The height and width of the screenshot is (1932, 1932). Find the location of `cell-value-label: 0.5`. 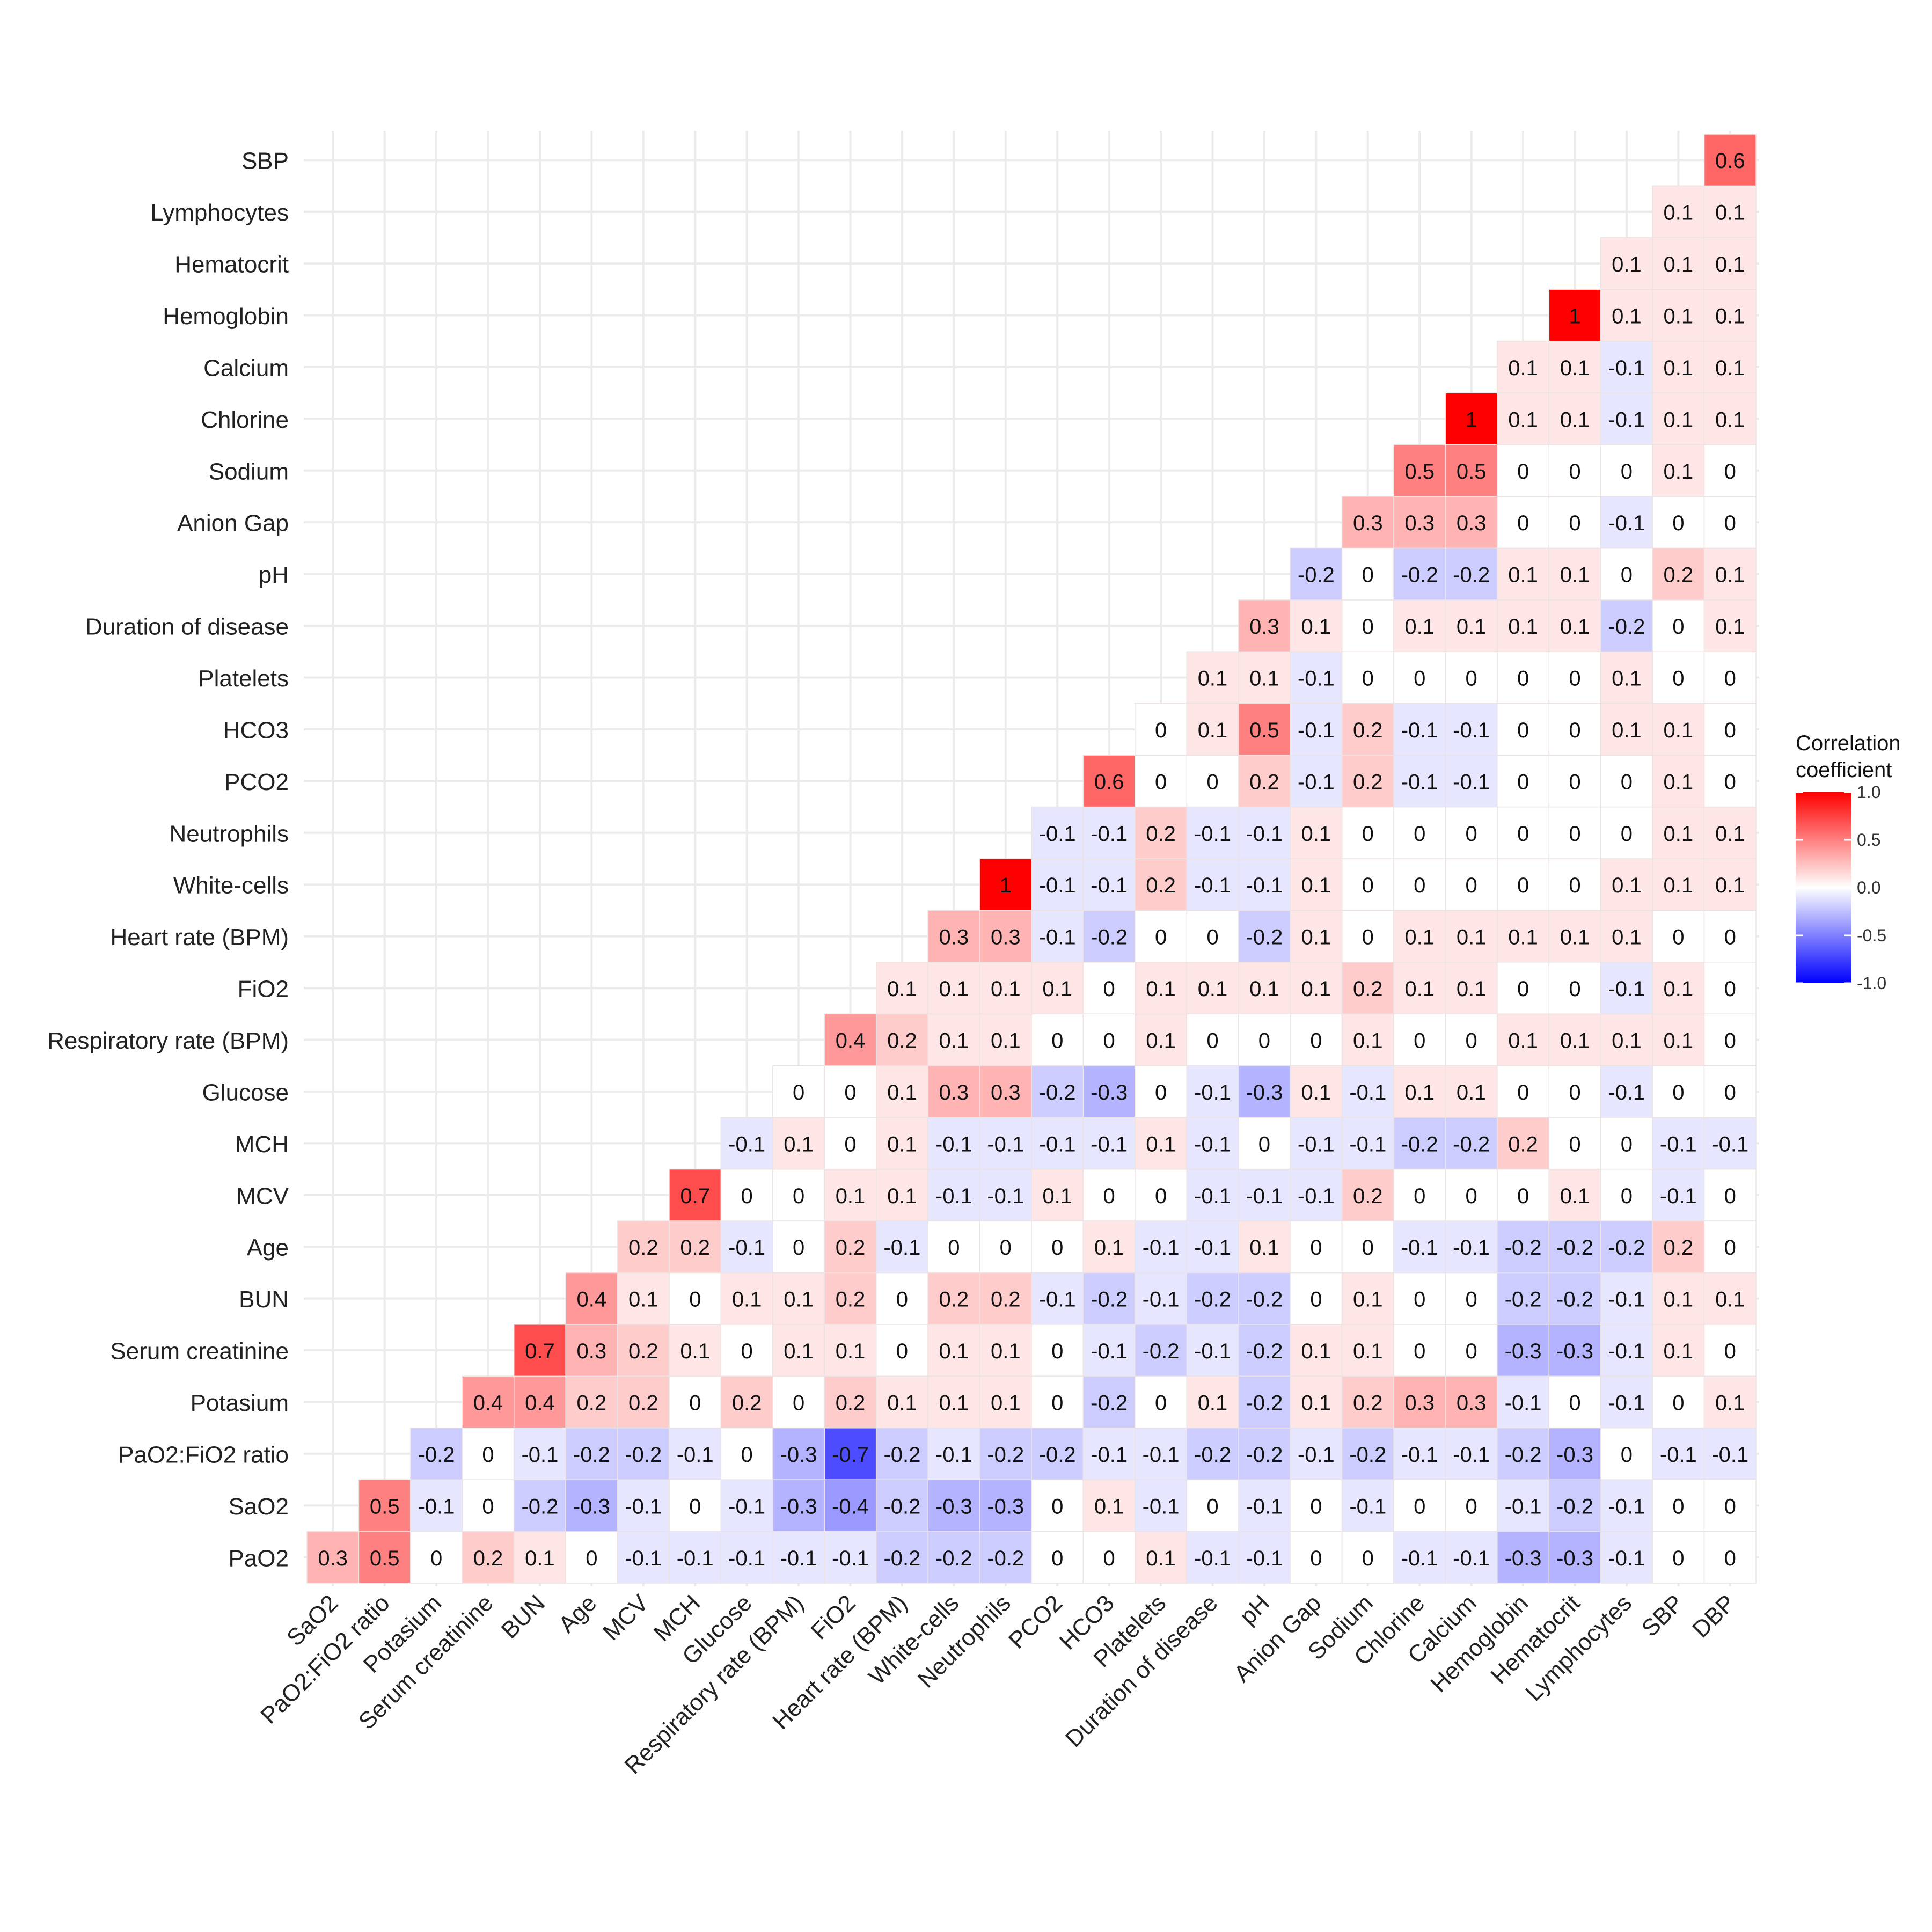

cell-value-label: 0.5 is located at coordinates (1472, 472).